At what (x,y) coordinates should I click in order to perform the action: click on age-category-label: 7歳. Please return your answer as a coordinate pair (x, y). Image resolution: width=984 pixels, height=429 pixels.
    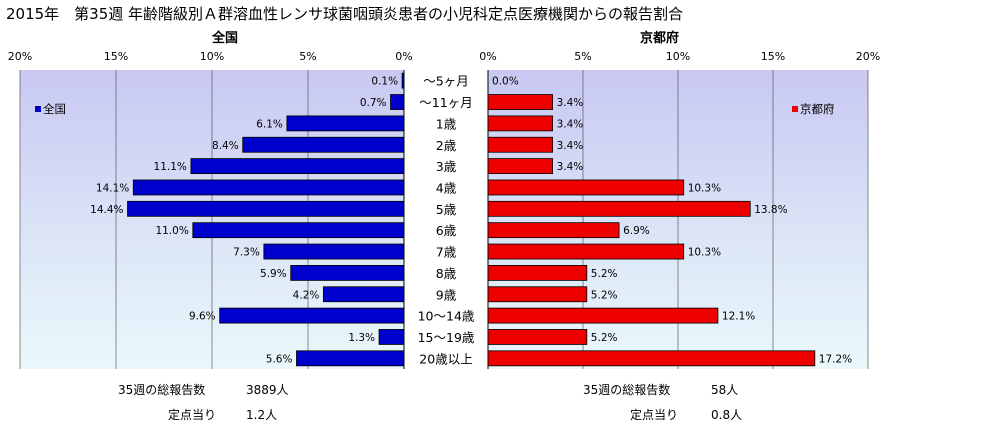
    Looking at the image, I should click on (446, 252).